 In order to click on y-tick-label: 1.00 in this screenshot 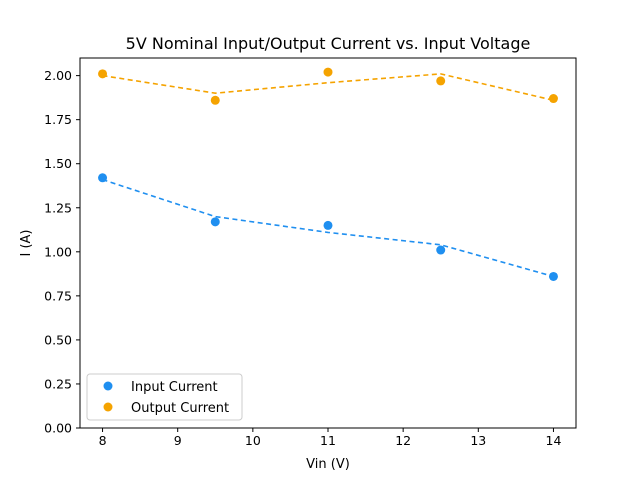, I will do `click(58, 251)`.